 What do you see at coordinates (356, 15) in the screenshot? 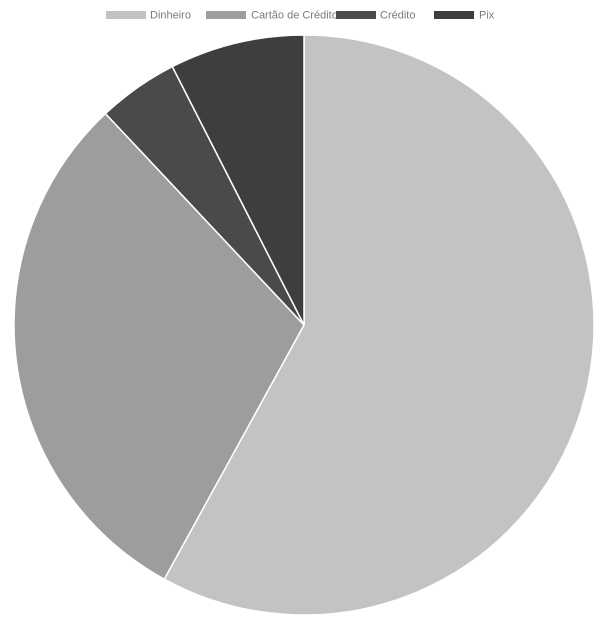
I see `legend-swatch-credito` at bounding box center [356, 15].